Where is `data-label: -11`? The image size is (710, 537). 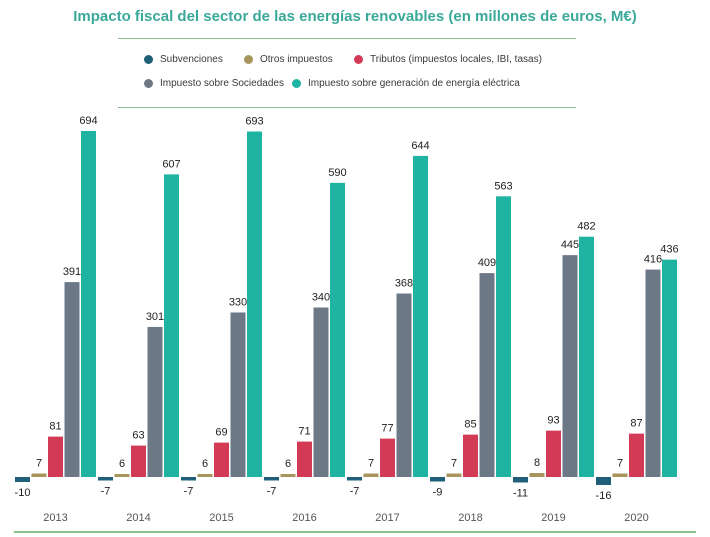
data-label: -11 is located at coordinates (520, 493).